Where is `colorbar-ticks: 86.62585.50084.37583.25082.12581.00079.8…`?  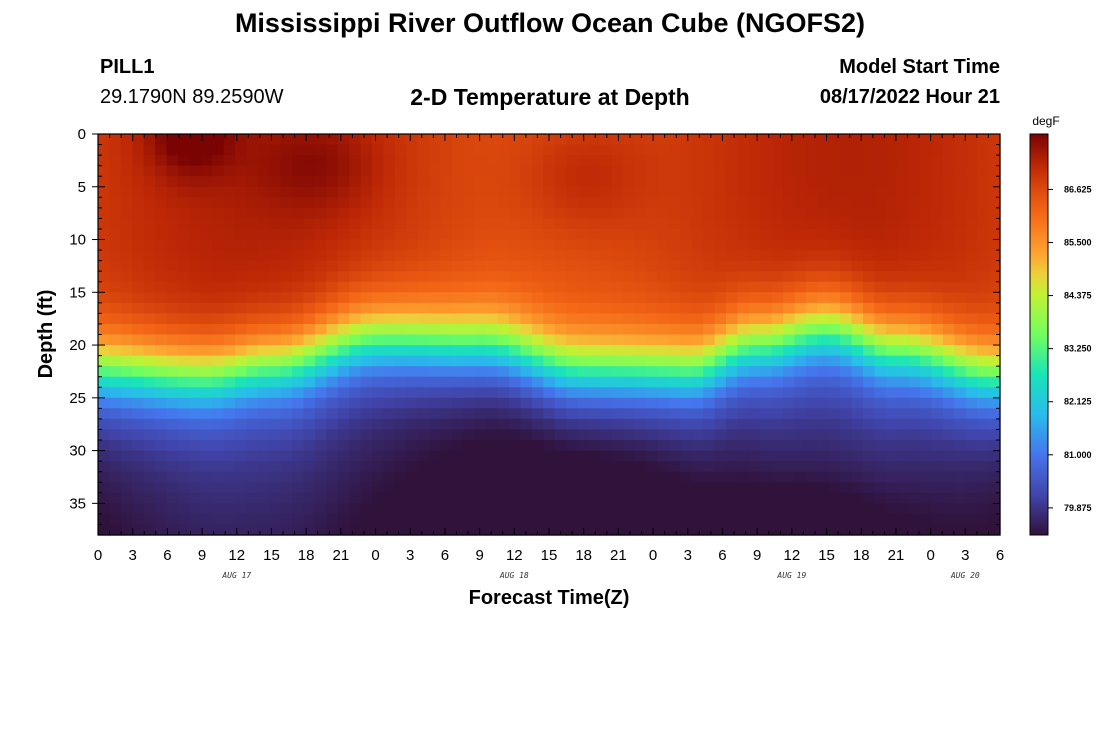
colorbar-ticks: 86.62585.50084.37583.25082.12581.00079.8… is located at coordinates (1070, 348).